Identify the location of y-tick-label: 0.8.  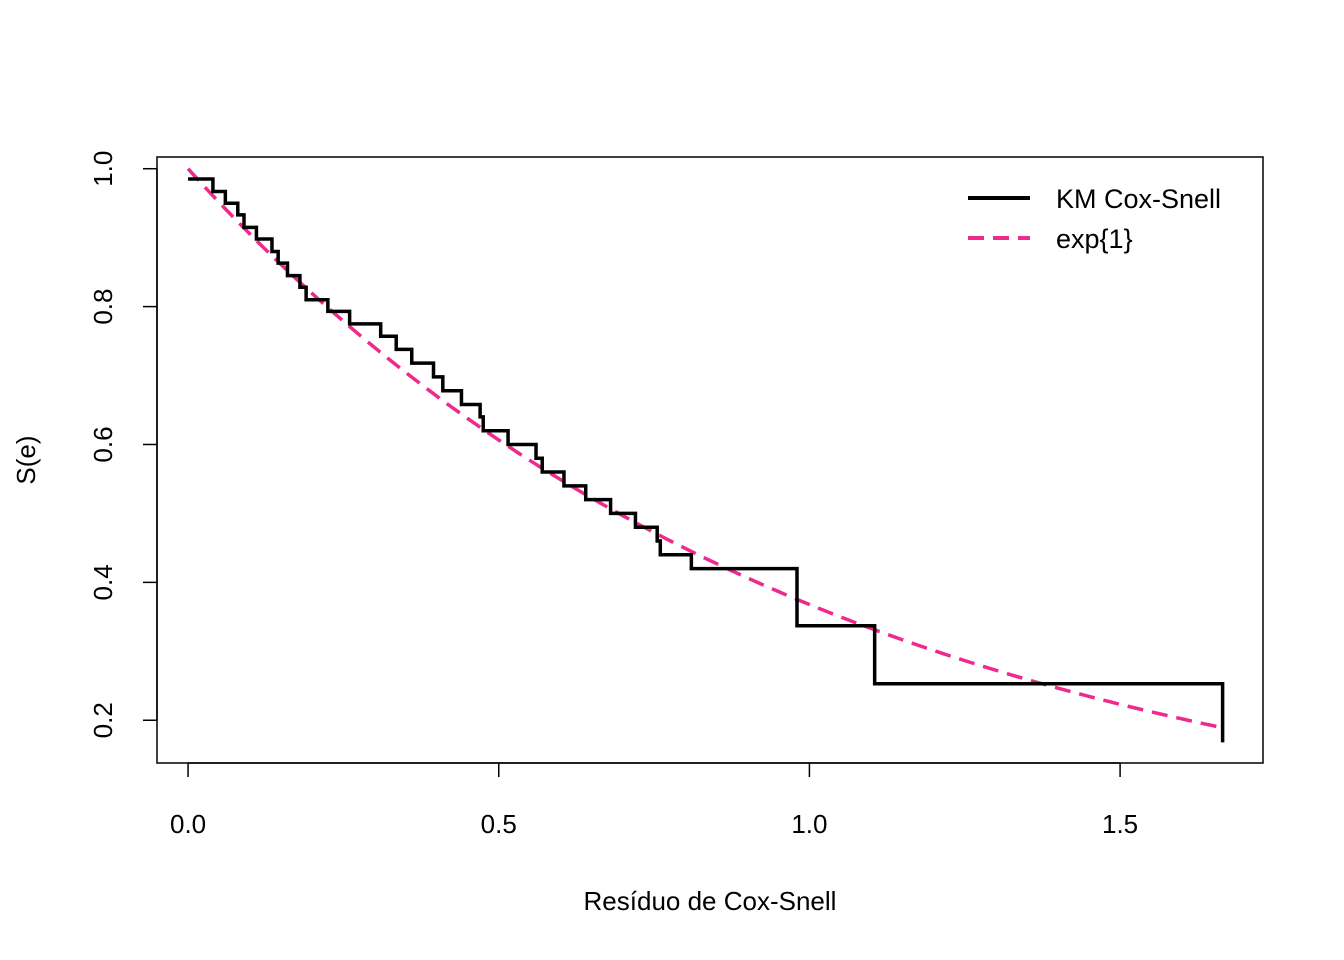
(103, 307).